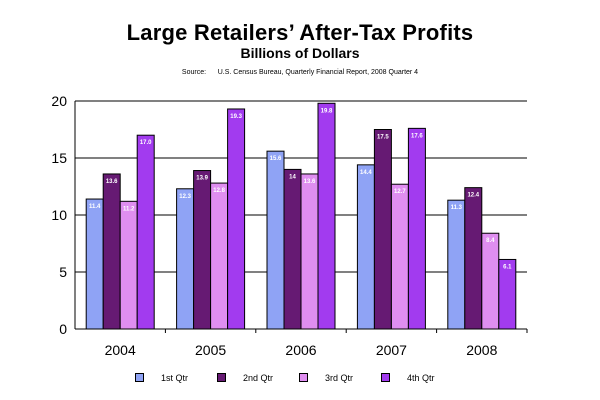 This screenshot has height=400, width=600. Describe the element at coordinates (202, 179) in the screenshot. I see `bar-data-label: 13.9` at that location.